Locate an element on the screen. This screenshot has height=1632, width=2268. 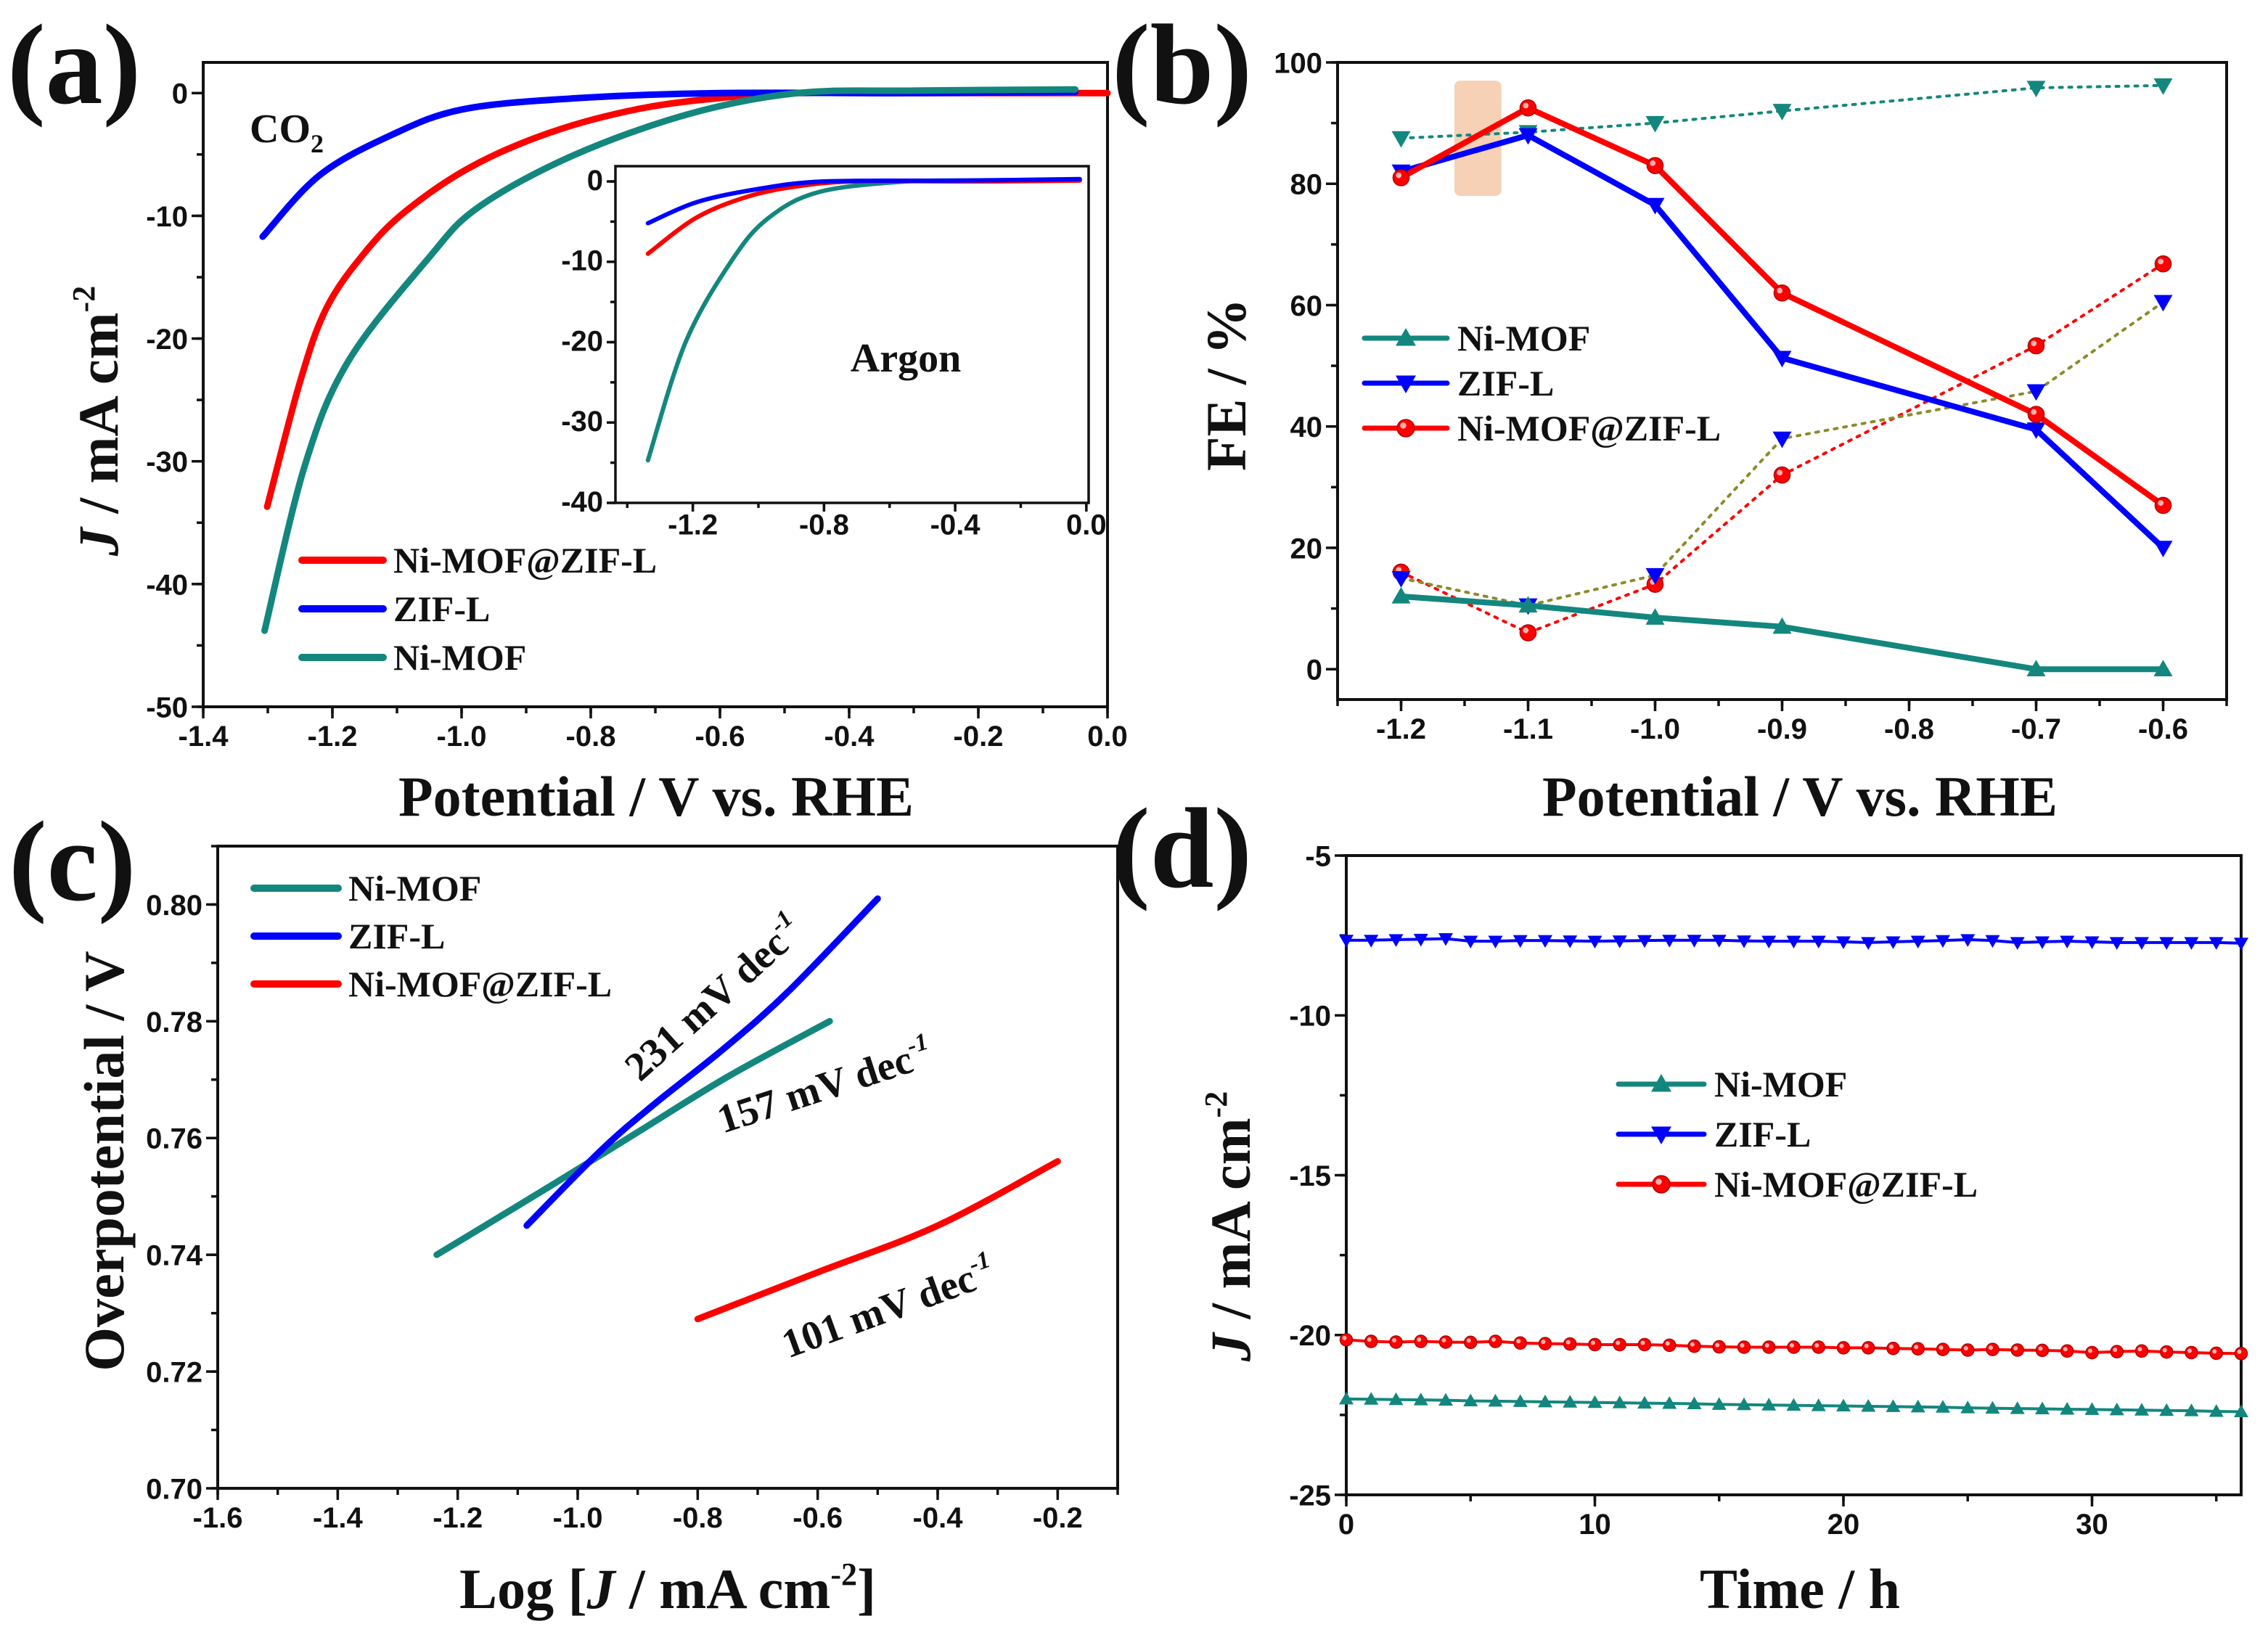
series-ni-mof-dotted- is located at coordinates (1782, 113).